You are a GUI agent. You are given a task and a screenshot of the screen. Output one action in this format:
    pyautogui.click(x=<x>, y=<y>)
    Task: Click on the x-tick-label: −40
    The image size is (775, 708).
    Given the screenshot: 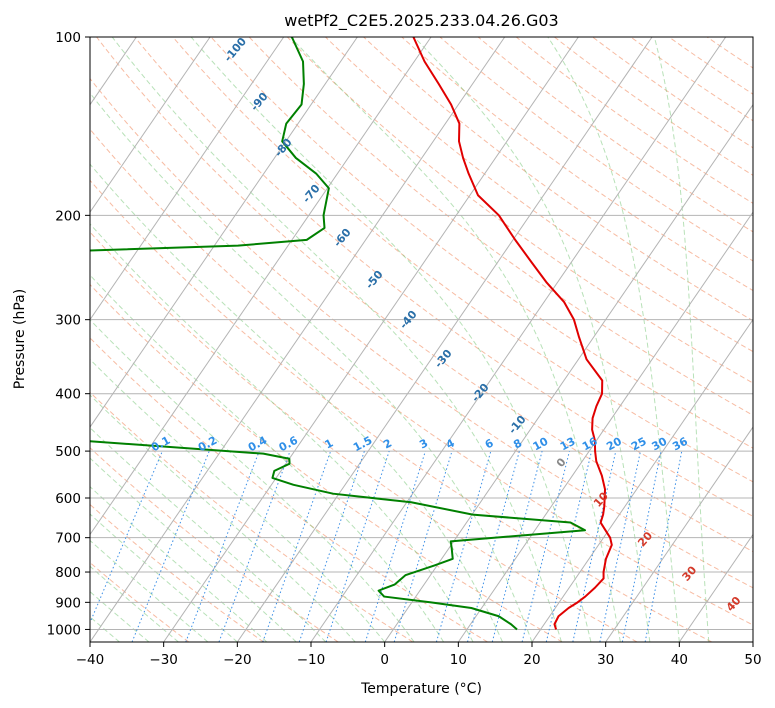 What is the action you would take?
    pyautogui.click(x=90, y=660)
    